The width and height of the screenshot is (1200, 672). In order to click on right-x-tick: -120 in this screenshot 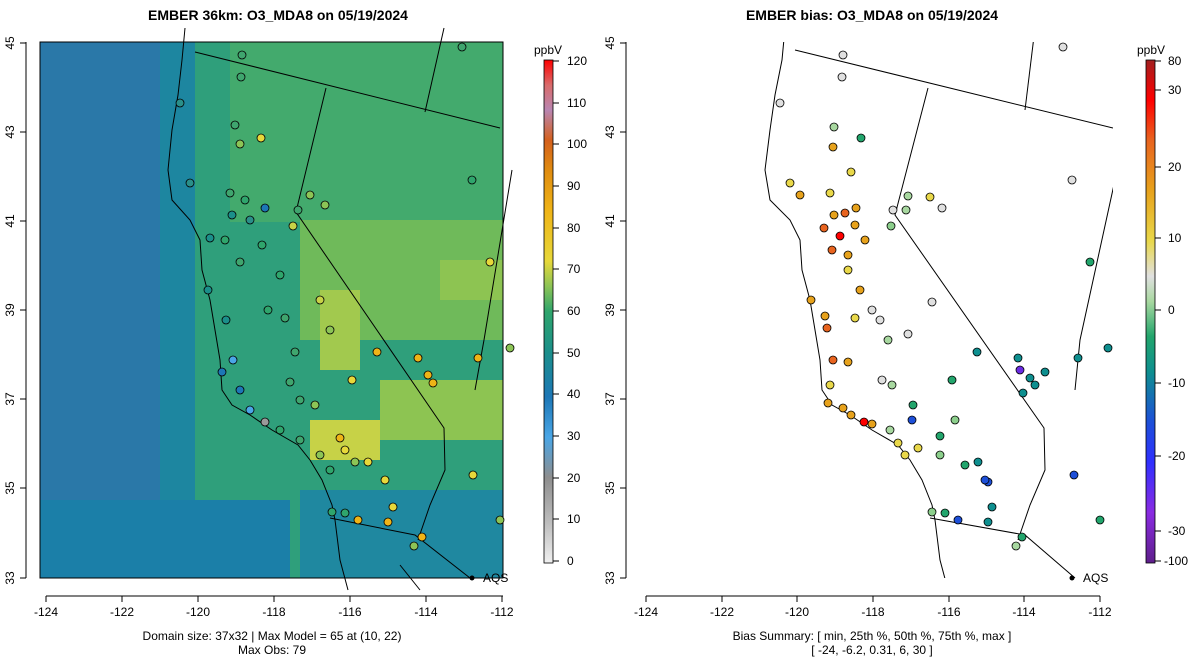, I will do `click(797, 612)`.